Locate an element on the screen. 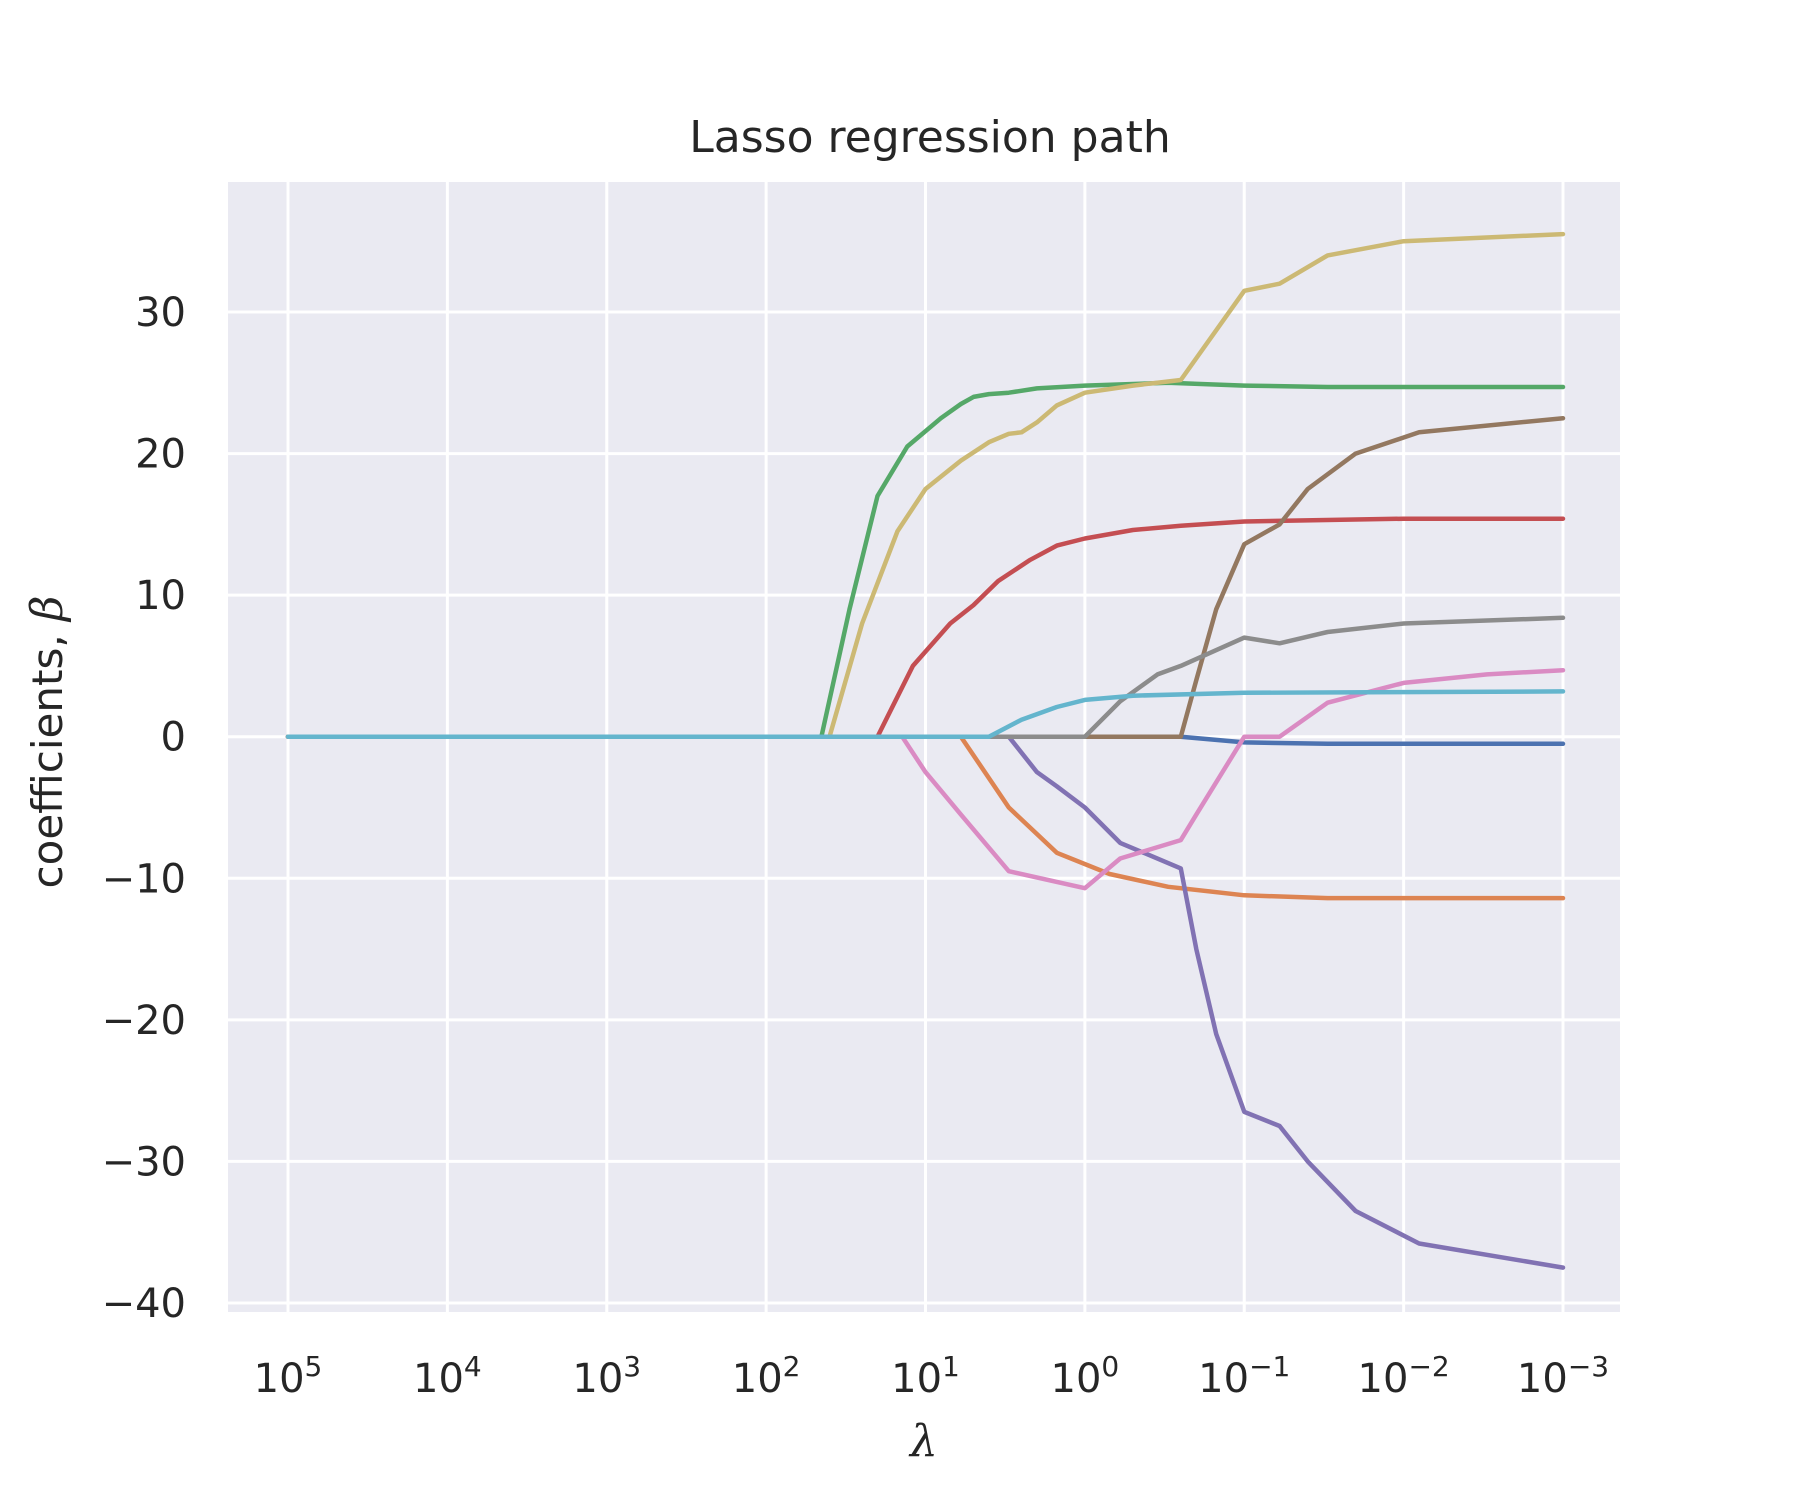  y-tick-label: −40 is located at coordinates (144, 1304).